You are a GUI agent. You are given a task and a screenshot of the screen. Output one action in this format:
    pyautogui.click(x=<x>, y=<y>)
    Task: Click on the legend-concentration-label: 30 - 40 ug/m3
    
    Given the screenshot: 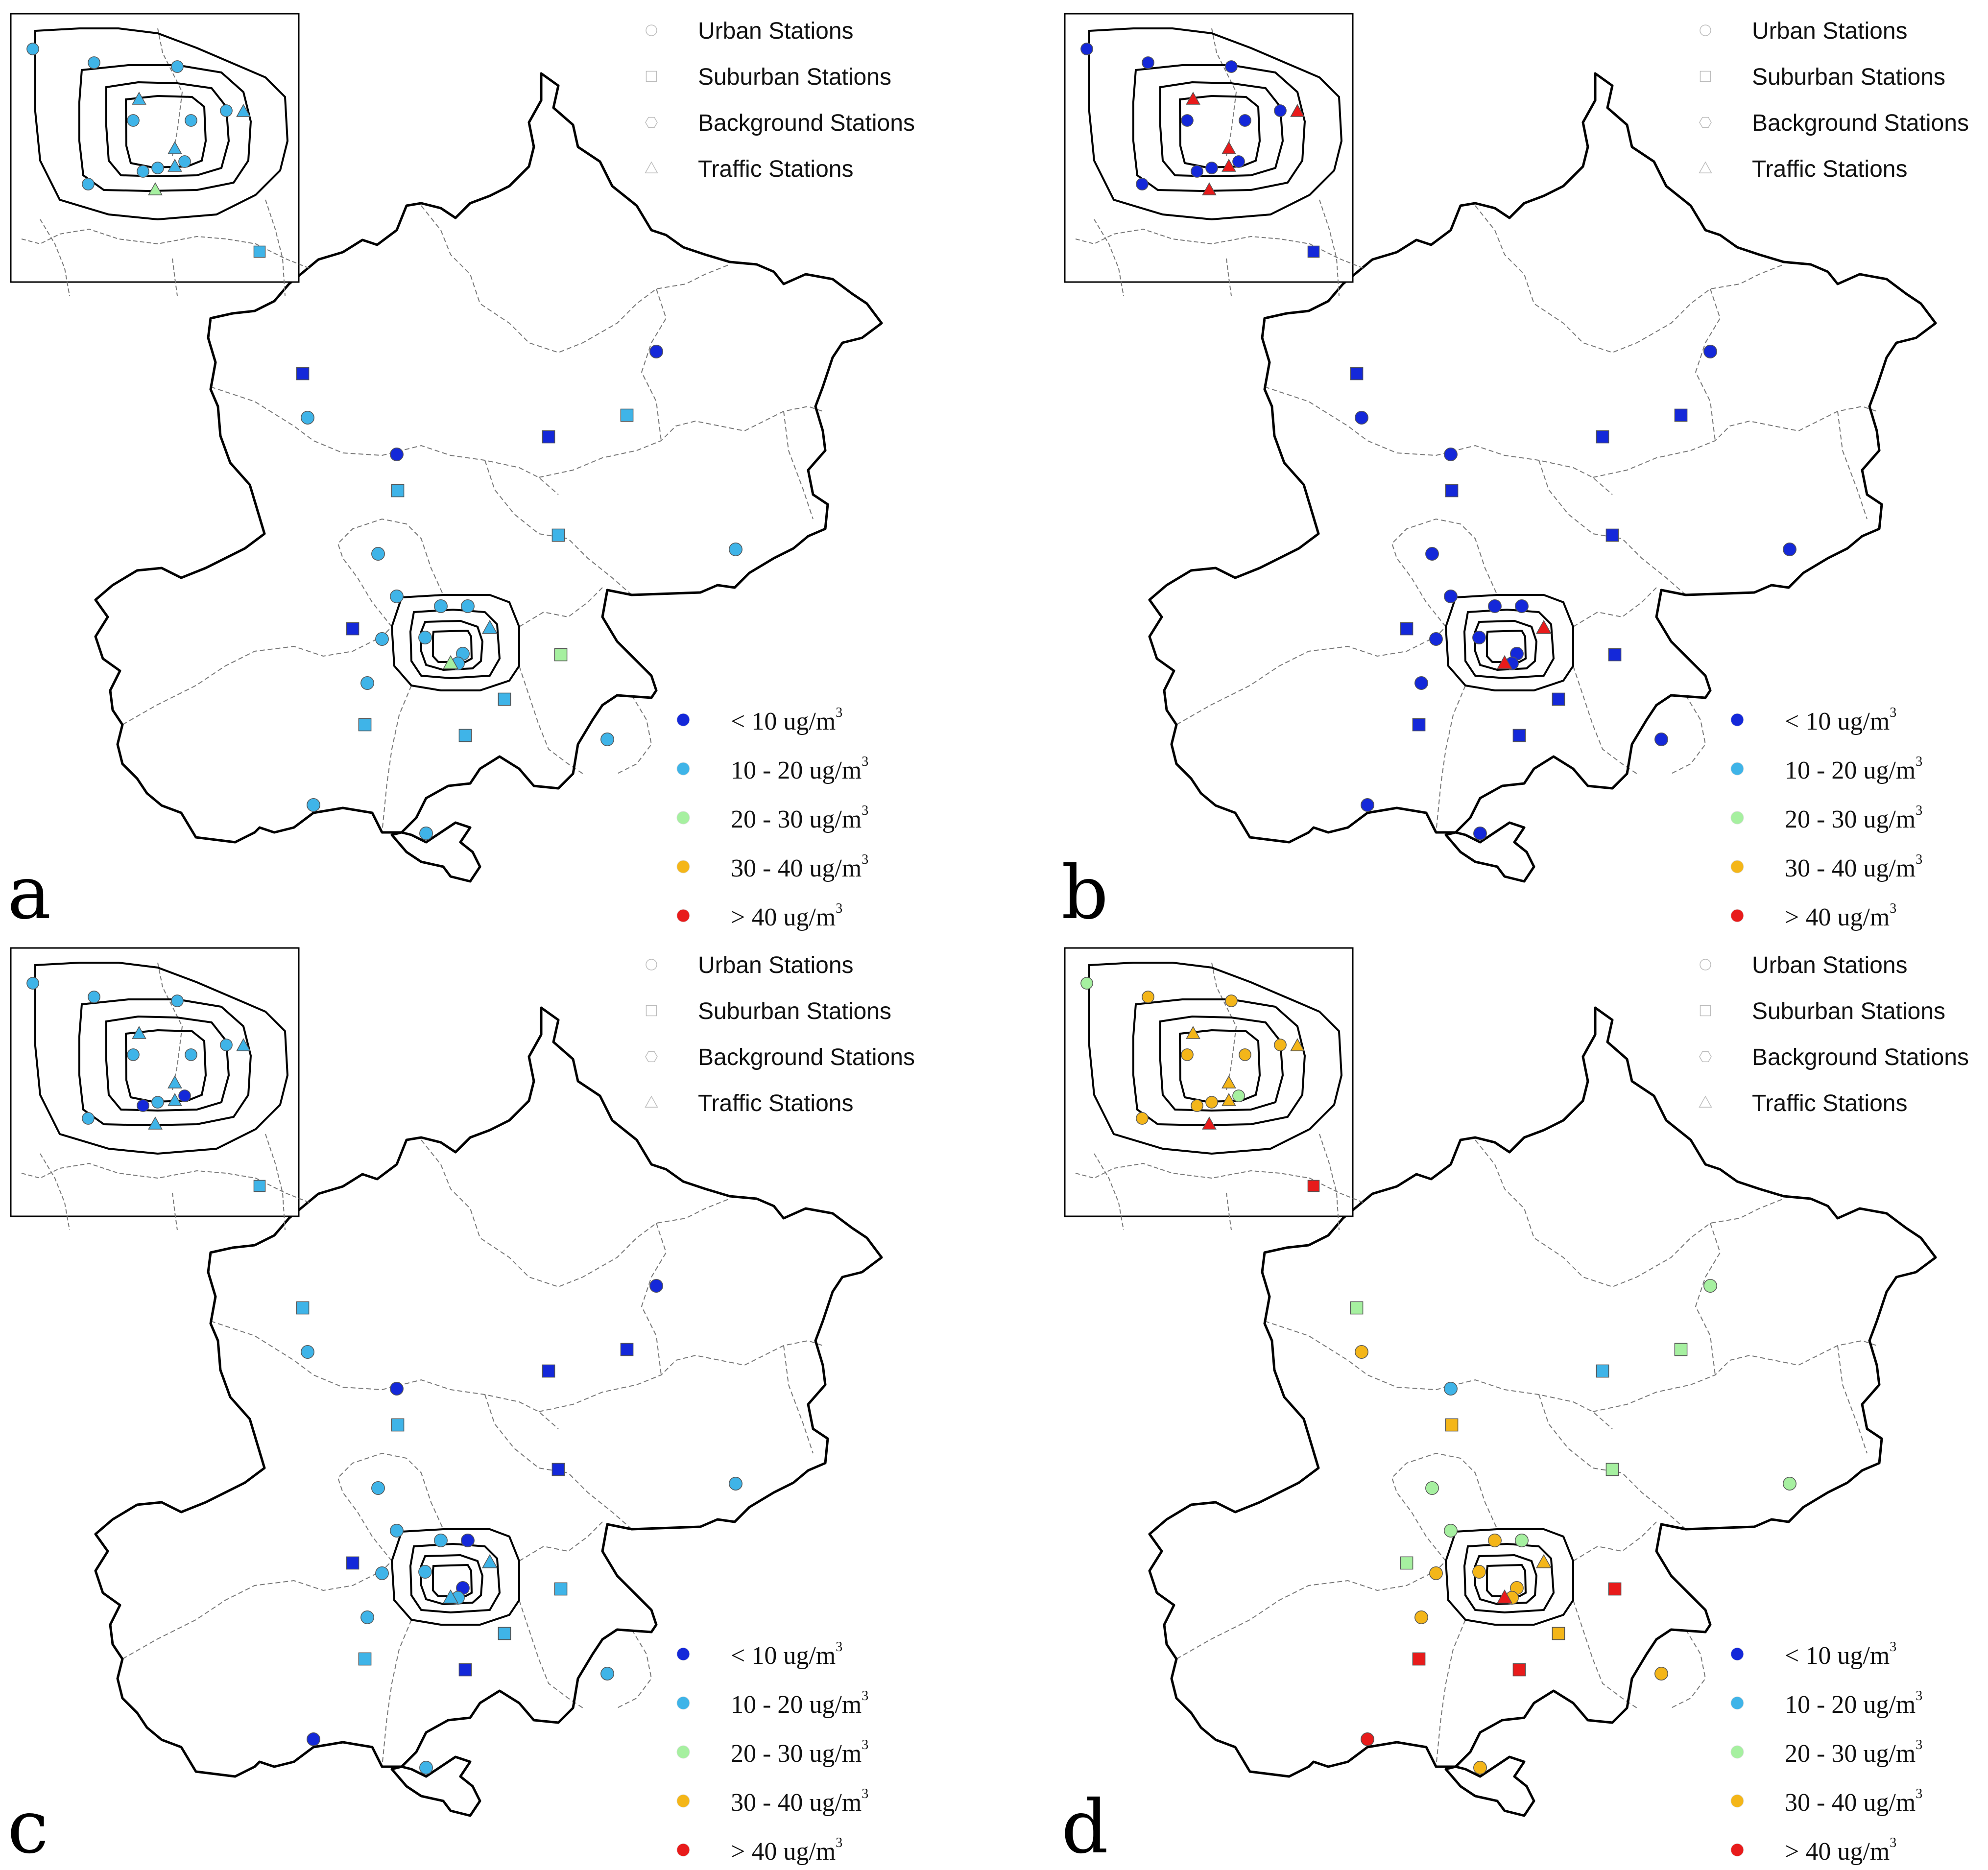 What is the action you would take?
    pyautogui.click(x=1853, y=1802)
    